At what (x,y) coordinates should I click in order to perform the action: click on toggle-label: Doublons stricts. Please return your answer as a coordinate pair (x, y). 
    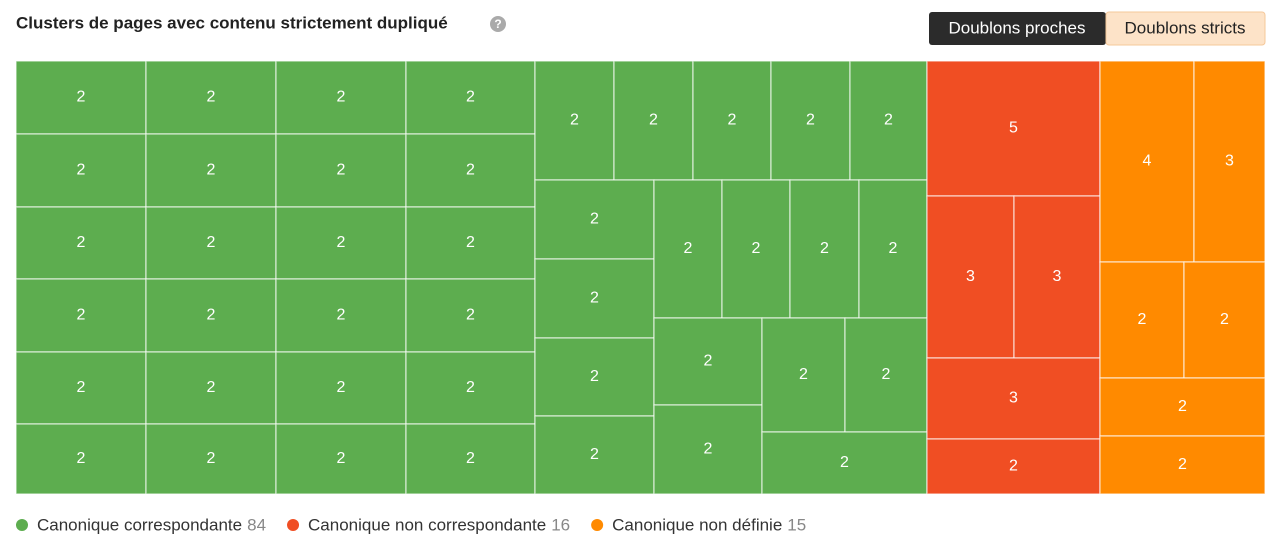
    Looking at the image, I should click on (1185, 27).